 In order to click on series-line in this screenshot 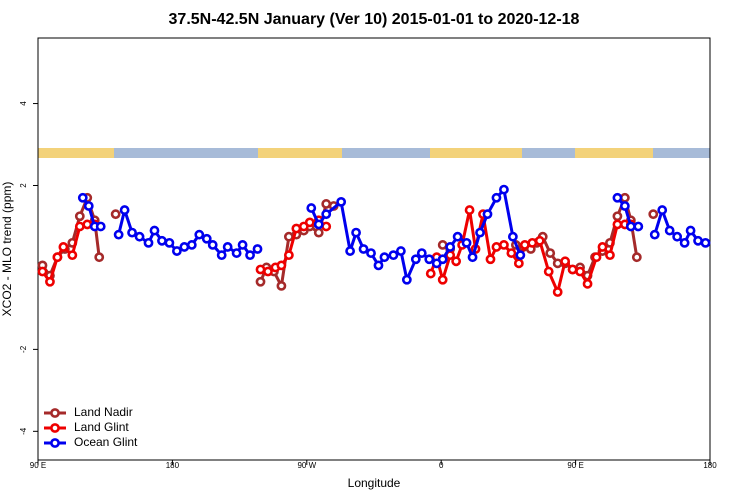, I will do `click(336, 251)`.